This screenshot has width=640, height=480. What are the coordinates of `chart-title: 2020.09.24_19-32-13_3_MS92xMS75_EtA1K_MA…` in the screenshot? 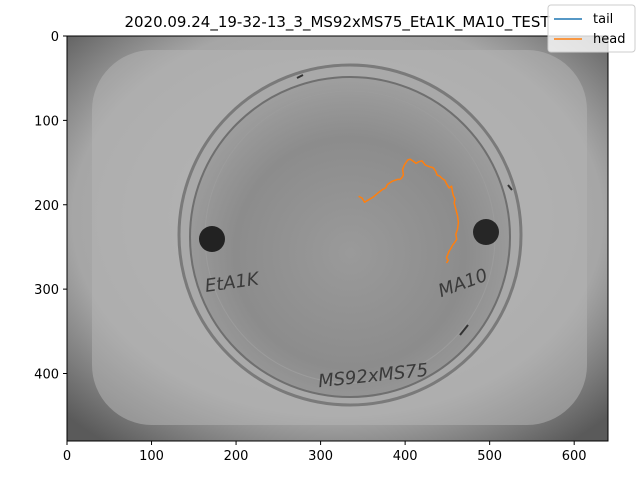 It's located at (337, 22).